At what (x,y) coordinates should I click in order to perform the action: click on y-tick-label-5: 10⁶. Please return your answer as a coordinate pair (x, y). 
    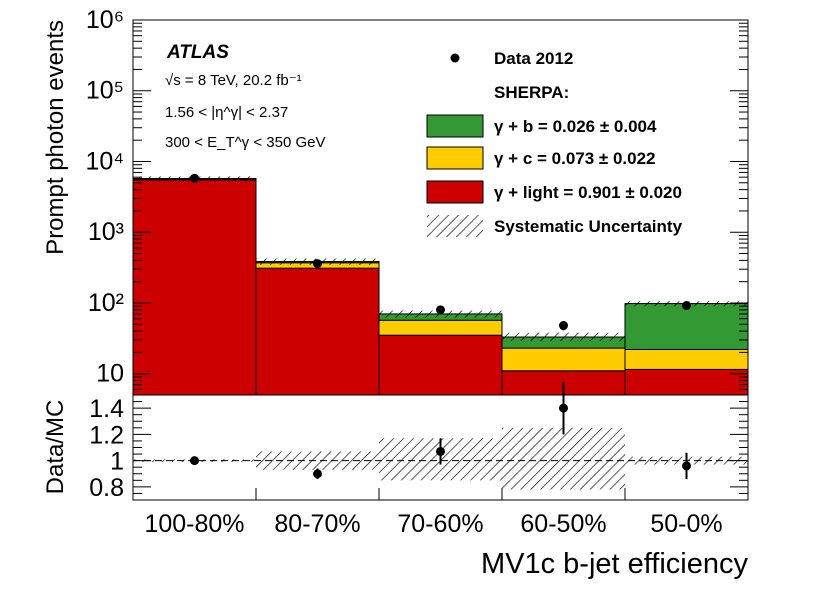
    Looking at the image, I should click on (105, 20).